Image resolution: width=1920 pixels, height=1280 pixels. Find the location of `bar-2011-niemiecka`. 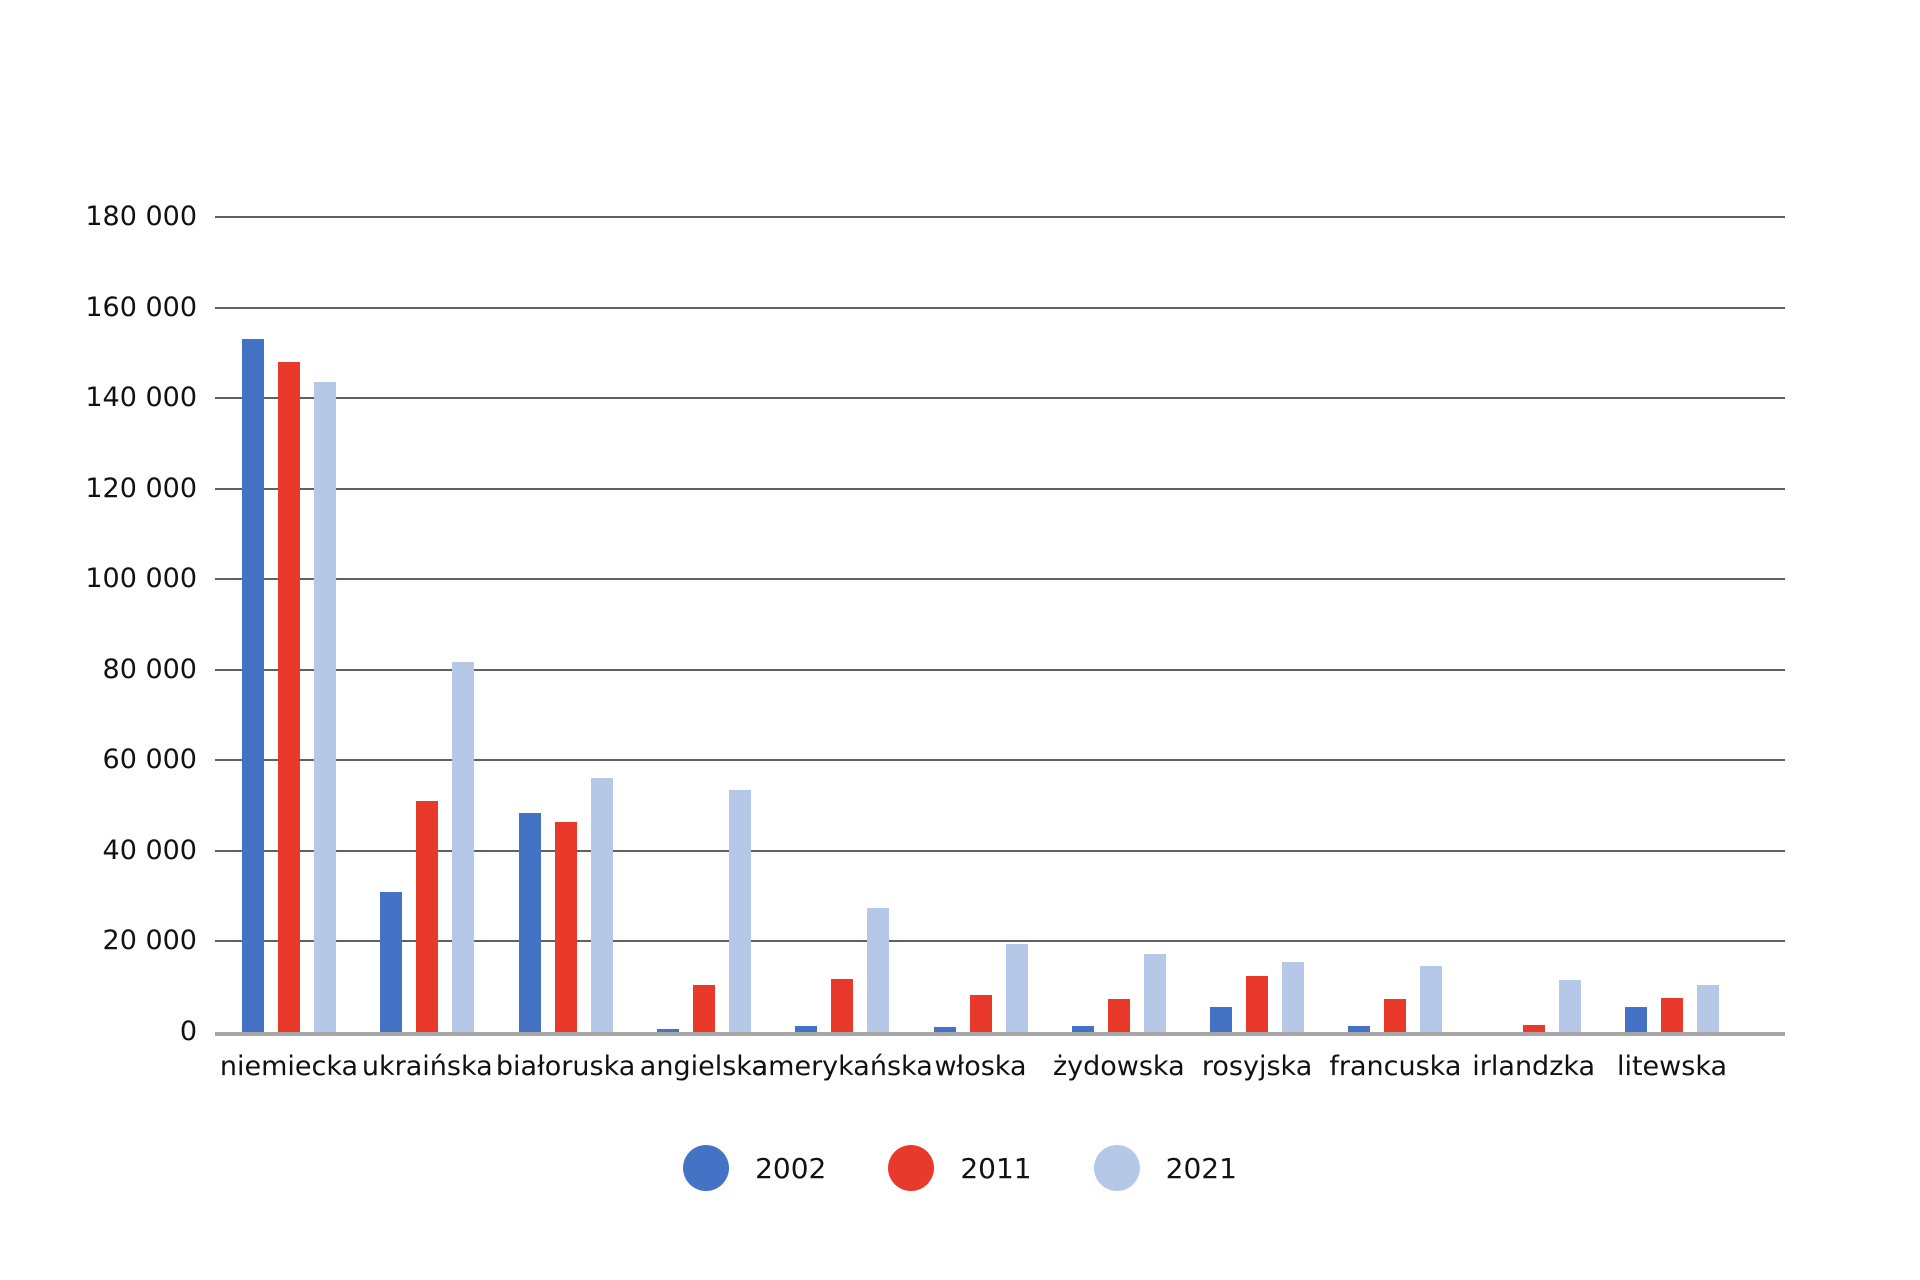

bar-2011-niemiecka is located at coordinates (289, 697).